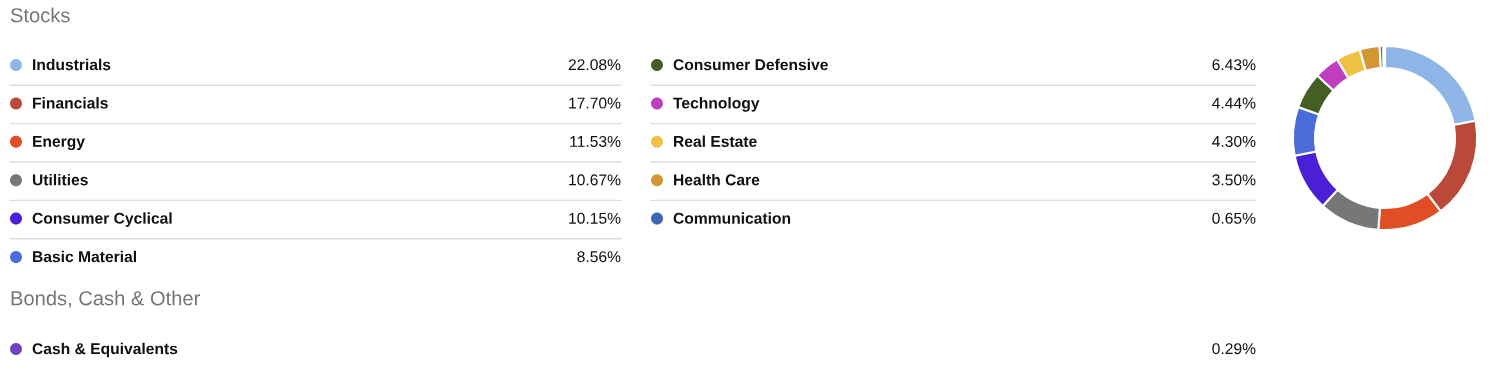  What do you see at coordinates (105, 350) in the screenshot?
I see `legend-label: Cash & Equivalents` at bounding box center [105, 350].